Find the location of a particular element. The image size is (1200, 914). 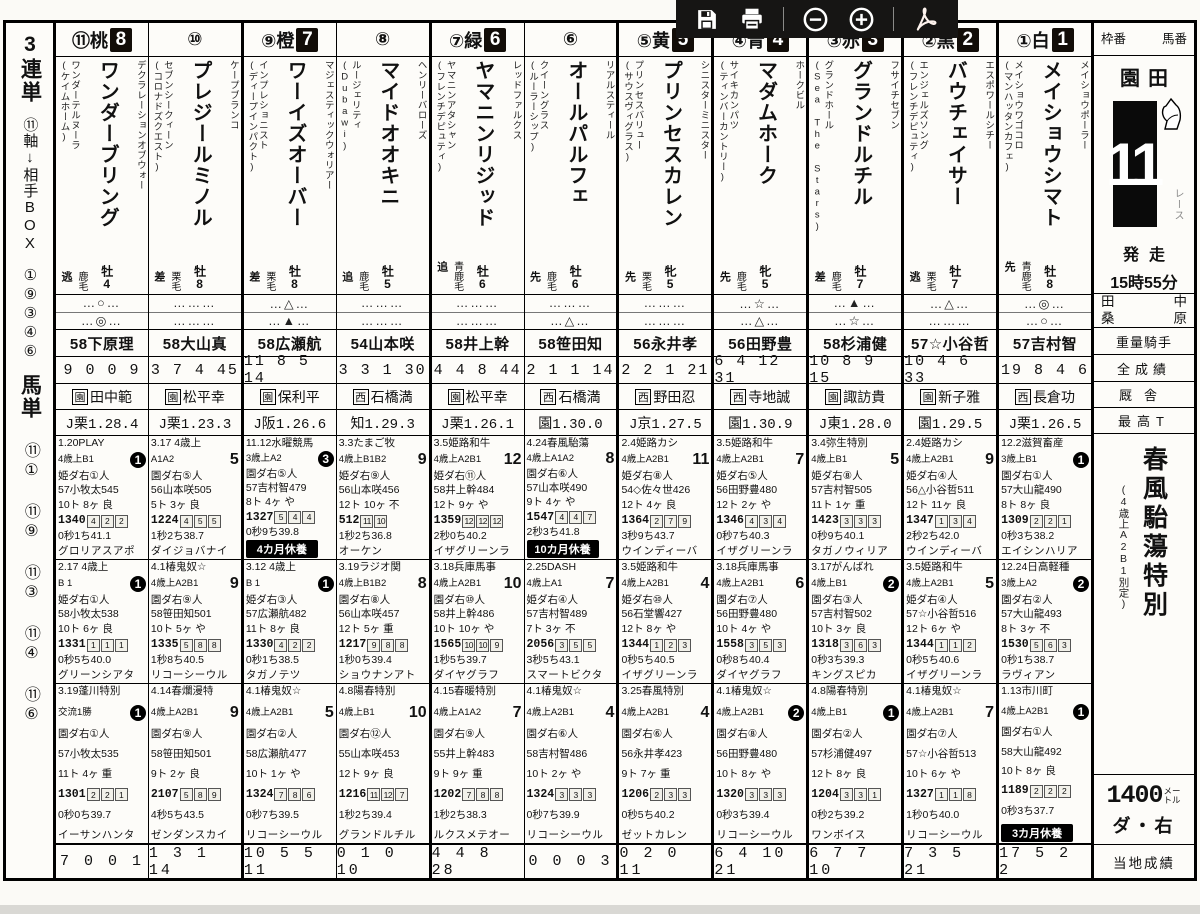

best-time: J栗1.28.4 is located at coordinates (102, 423).